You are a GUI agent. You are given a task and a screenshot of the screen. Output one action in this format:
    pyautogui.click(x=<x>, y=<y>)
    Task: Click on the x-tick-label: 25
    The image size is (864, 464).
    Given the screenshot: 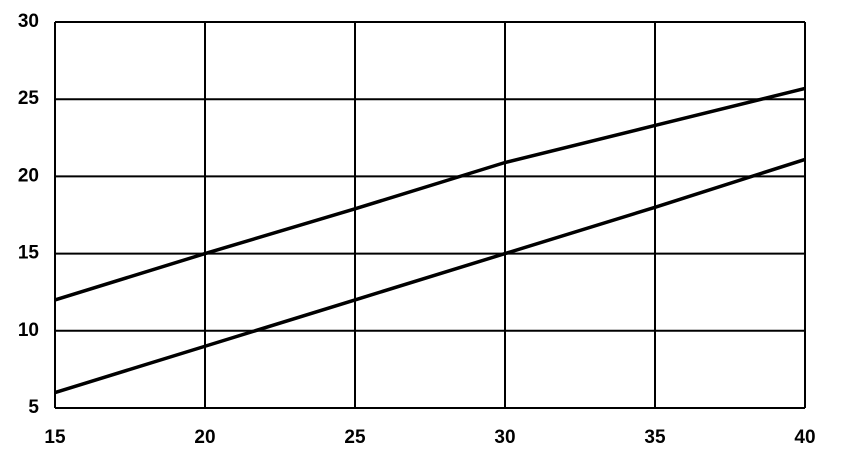 What is the action you would take?
    pyautogui.click(x=355, y=437)
    